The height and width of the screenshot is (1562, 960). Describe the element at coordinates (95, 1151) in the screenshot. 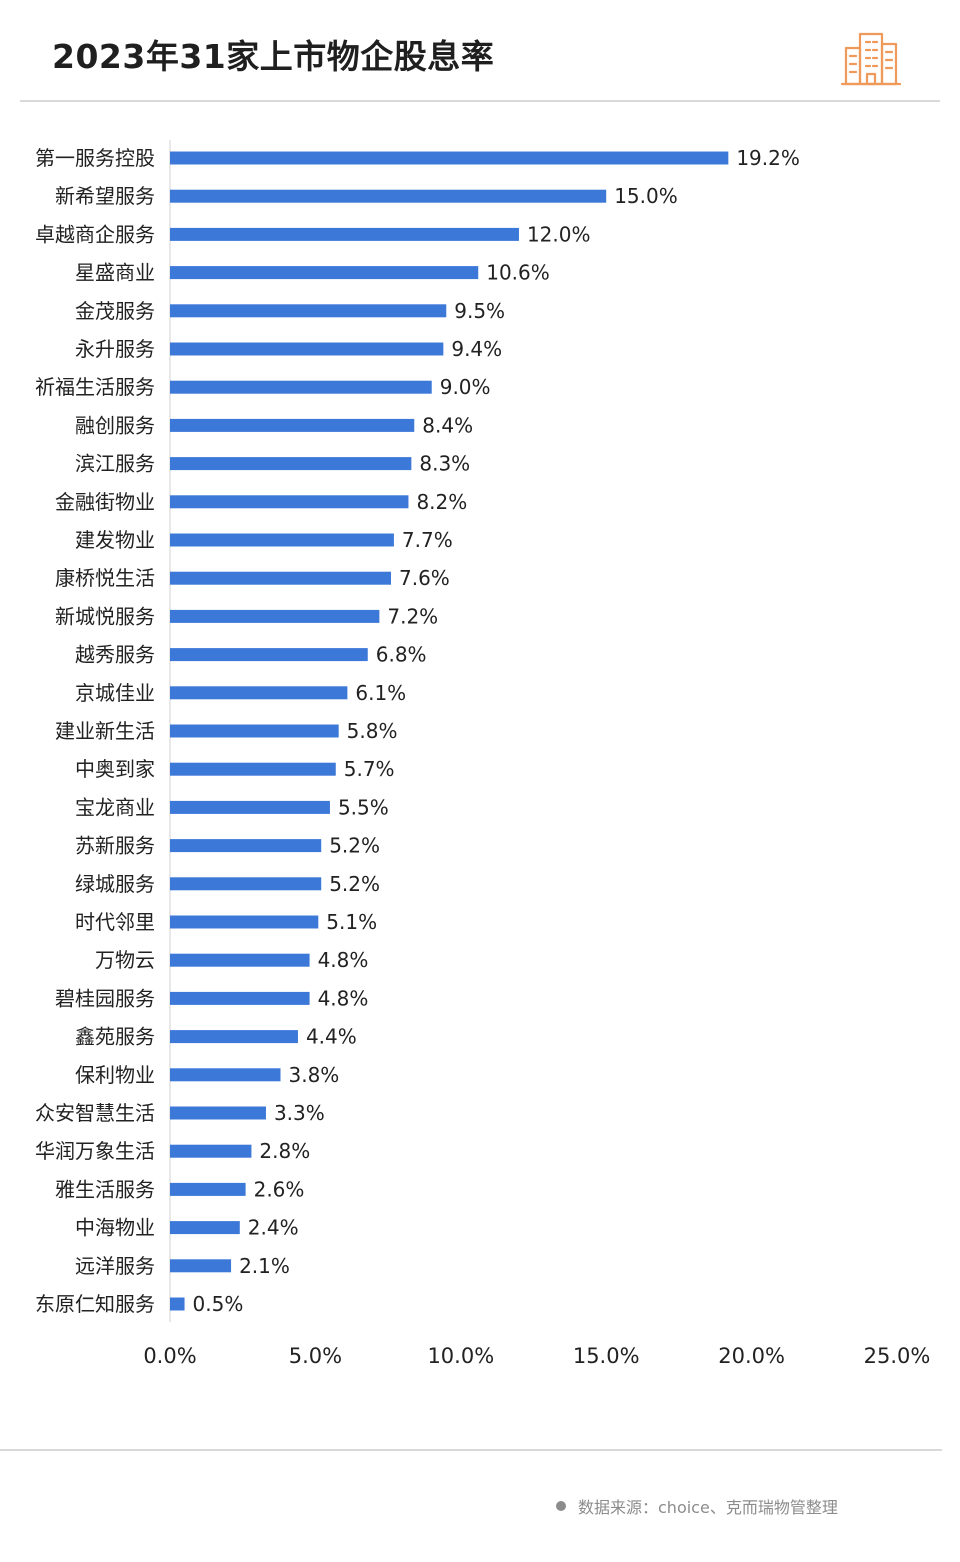

I see `category-label: 华润万象生活` at that location.